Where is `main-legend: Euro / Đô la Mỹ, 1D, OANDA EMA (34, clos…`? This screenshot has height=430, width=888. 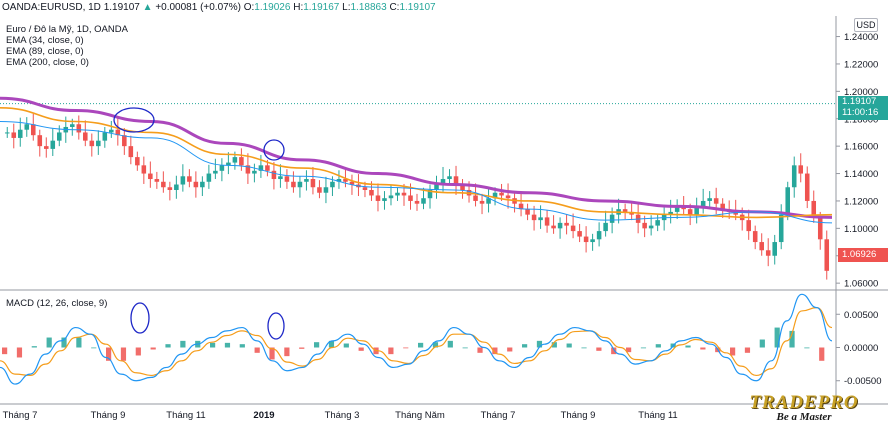
main-legend: Euro / Đô la Mỹ, 1D, OANDA EMA (34, clos… is located at coordinates (67, 46).